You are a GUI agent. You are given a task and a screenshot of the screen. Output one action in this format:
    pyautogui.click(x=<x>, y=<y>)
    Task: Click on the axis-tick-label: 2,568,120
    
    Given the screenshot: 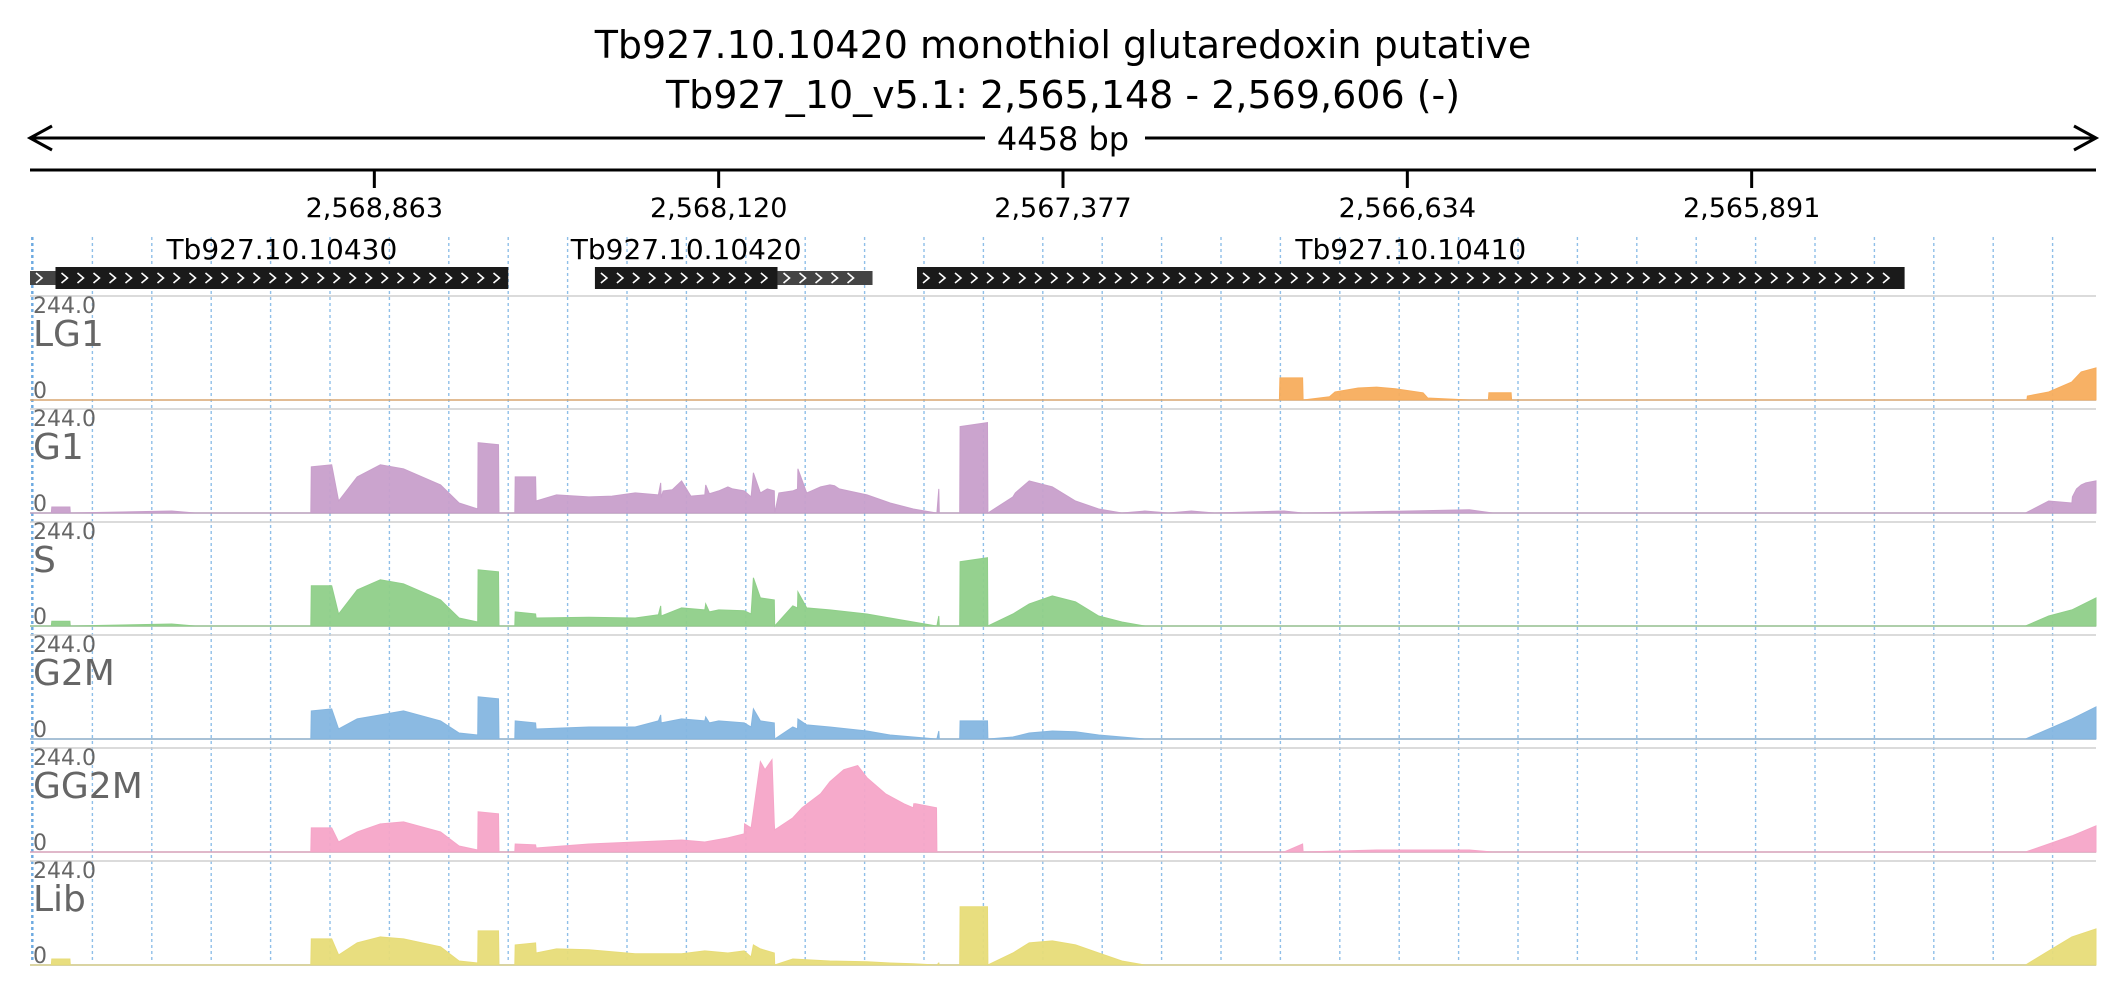 What is the action you would take?
    pyautogui.click(x=718, y=208)
    